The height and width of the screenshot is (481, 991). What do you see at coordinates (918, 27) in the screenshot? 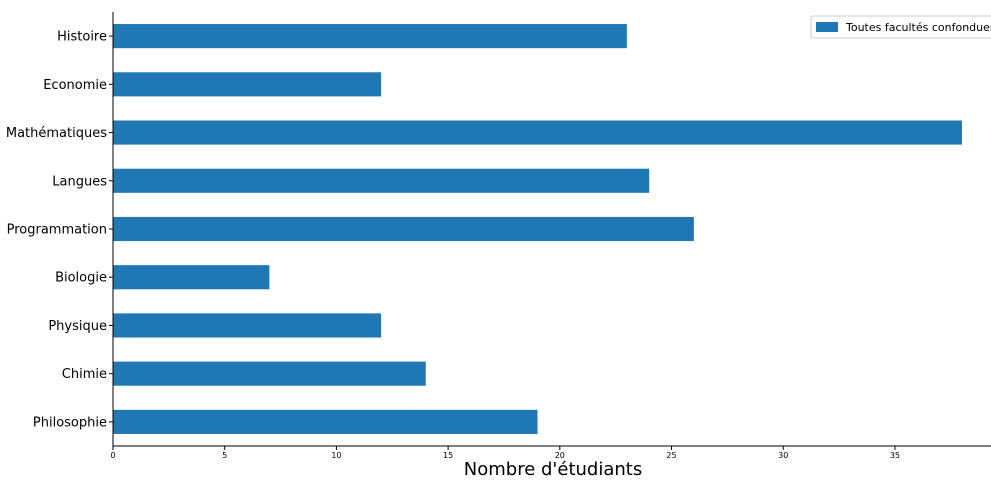
I see `legend-label: Toutes facultés confondues` at bounding box center [918, 27].